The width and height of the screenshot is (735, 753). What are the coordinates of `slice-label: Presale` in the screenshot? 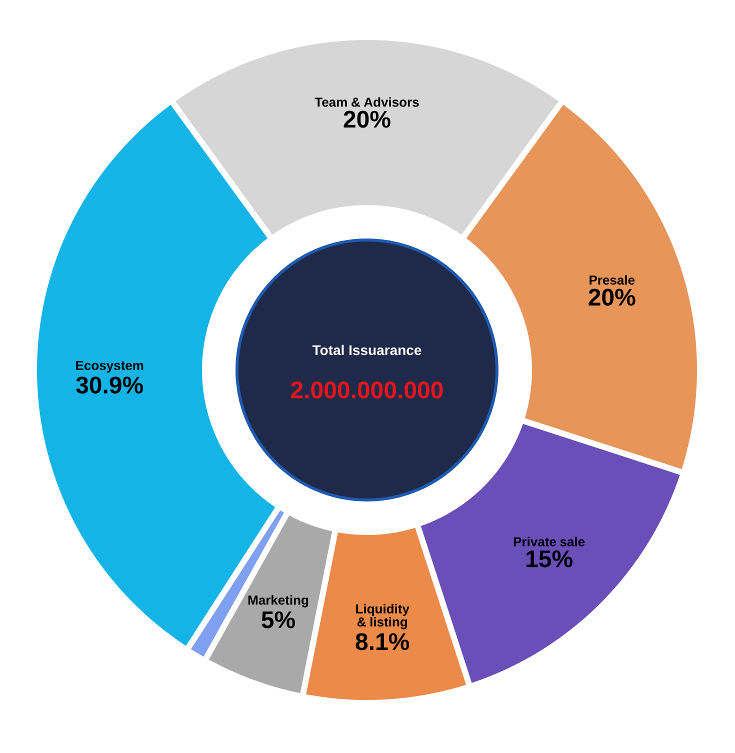 It's located at (612, 280).